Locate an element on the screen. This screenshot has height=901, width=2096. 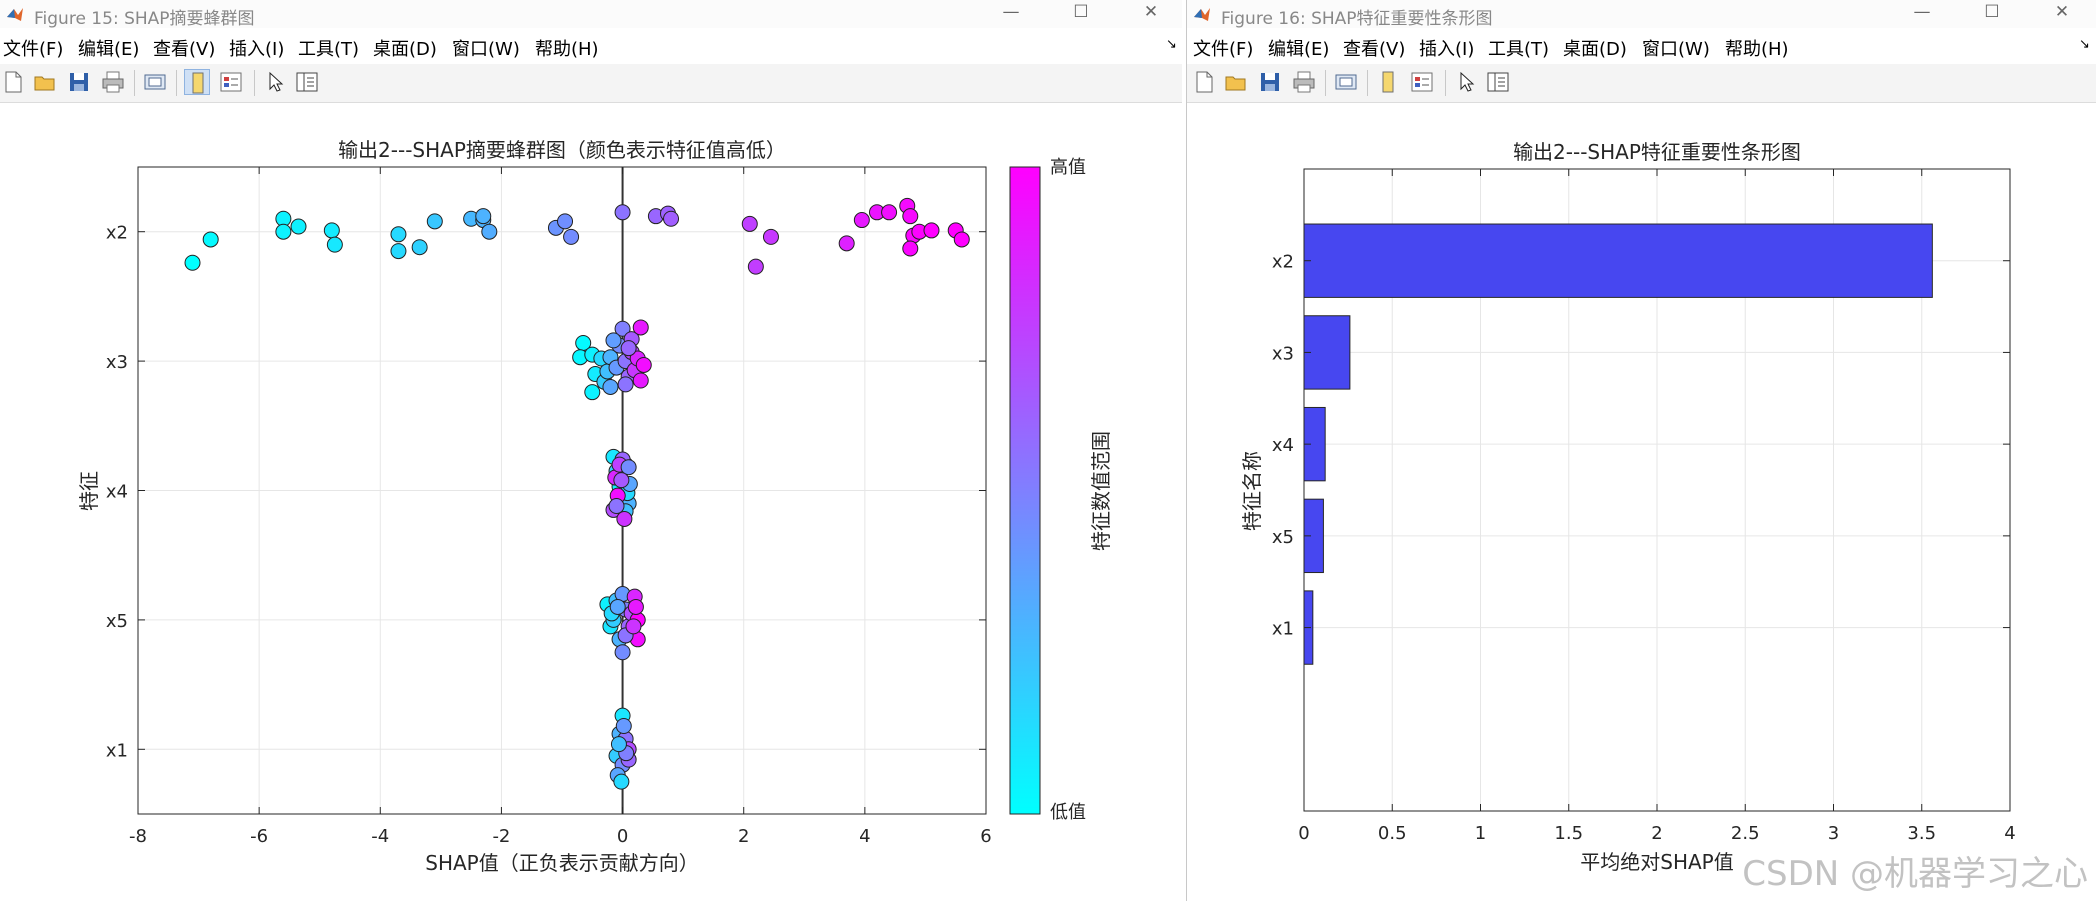
x-tick-label: 6 is located at coordinates (985, 836).